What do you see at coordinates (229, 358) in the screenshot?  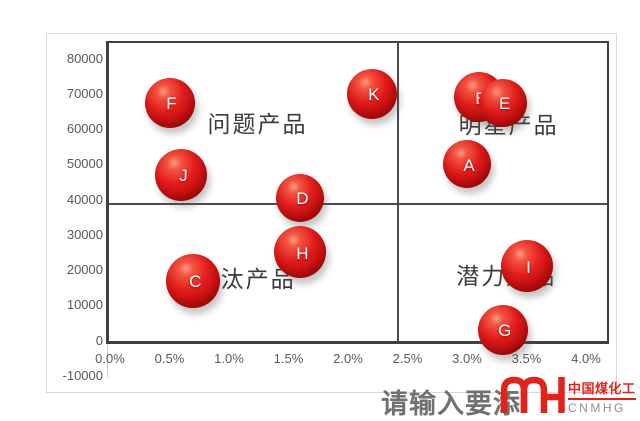 I see `x-axis-tick-label: 1.0%` at bounding box center [229, 358].